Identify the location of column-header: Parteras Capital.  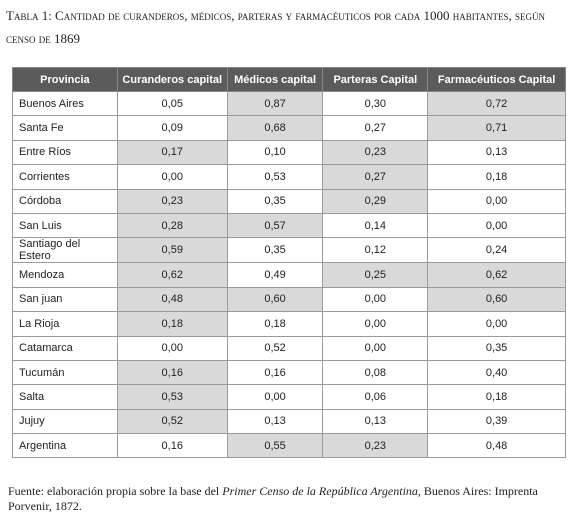
(375, 79).